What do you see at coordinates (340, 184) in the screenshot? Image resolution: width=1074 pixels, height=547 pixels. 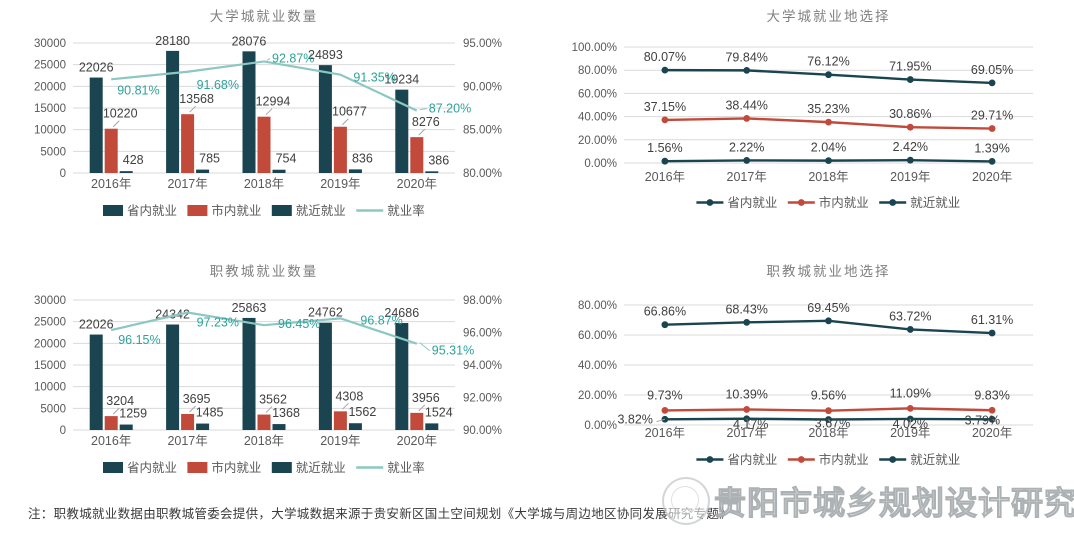 I see `x-axis-label: 2019年` at bounding box center [340, 184].